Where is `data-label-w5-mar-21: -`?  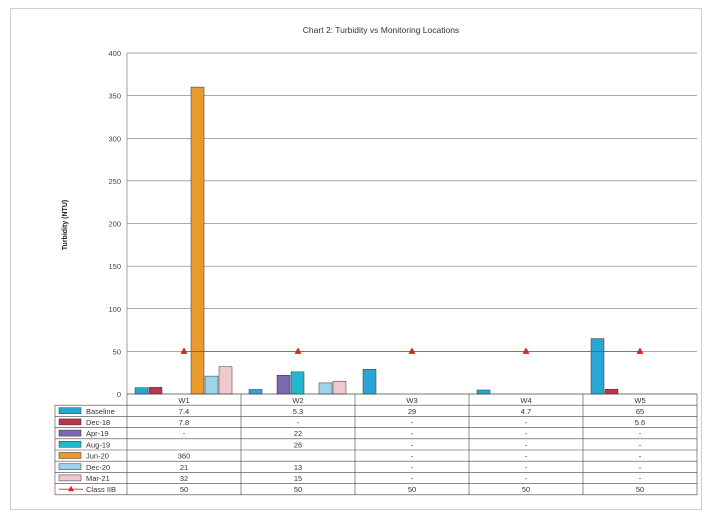 data-label-w5-mar-21: - is located at coordinates (640, 478).